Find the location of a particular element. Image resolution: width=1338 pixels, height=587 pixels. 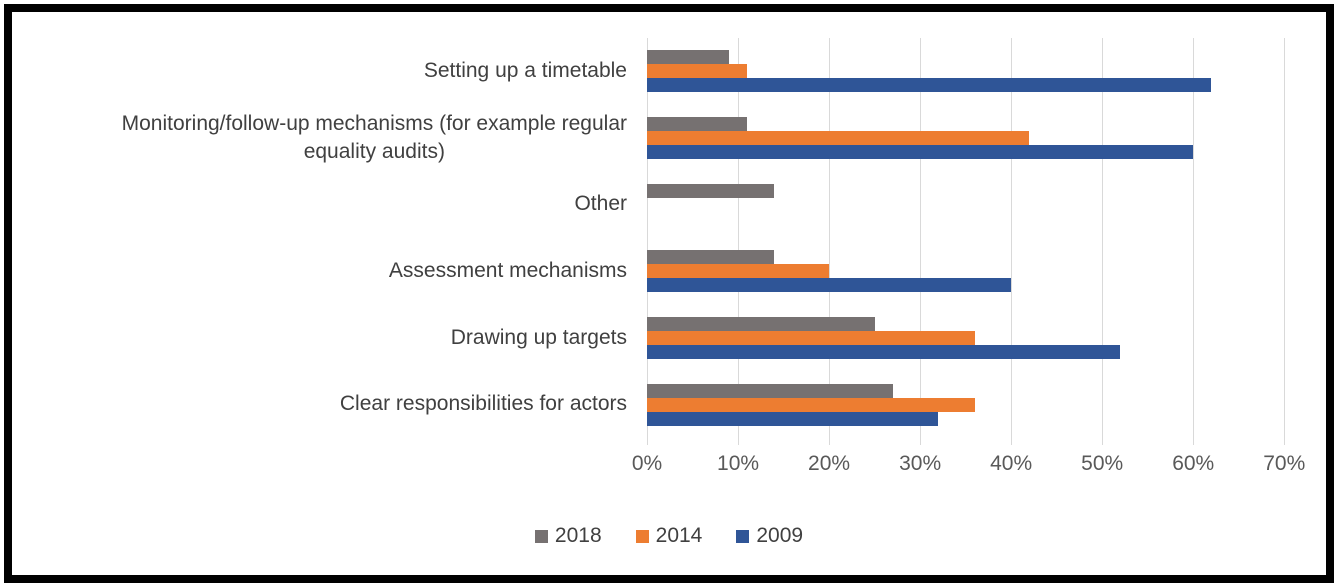

bar-group-clear-responsibilities-for-actors is located at coordinates (967, 404).